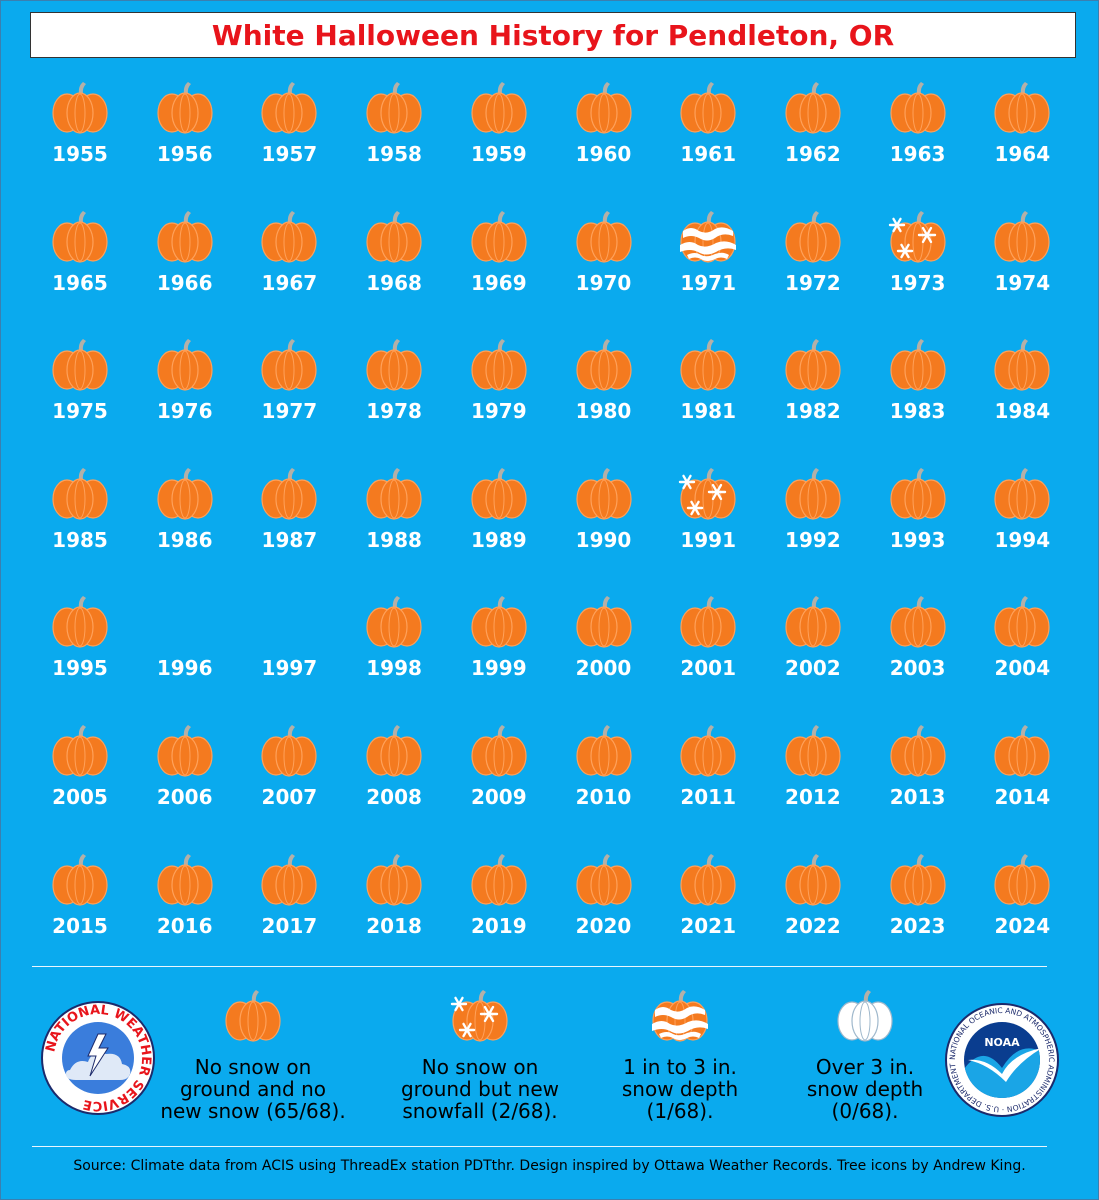 The width and height of the screenshot is (1099, 1200). What do you see at coordinates (1022, 135) in the screenshot?
I see `year-cell-1964: 1964` at bounding box center [1022, 135].